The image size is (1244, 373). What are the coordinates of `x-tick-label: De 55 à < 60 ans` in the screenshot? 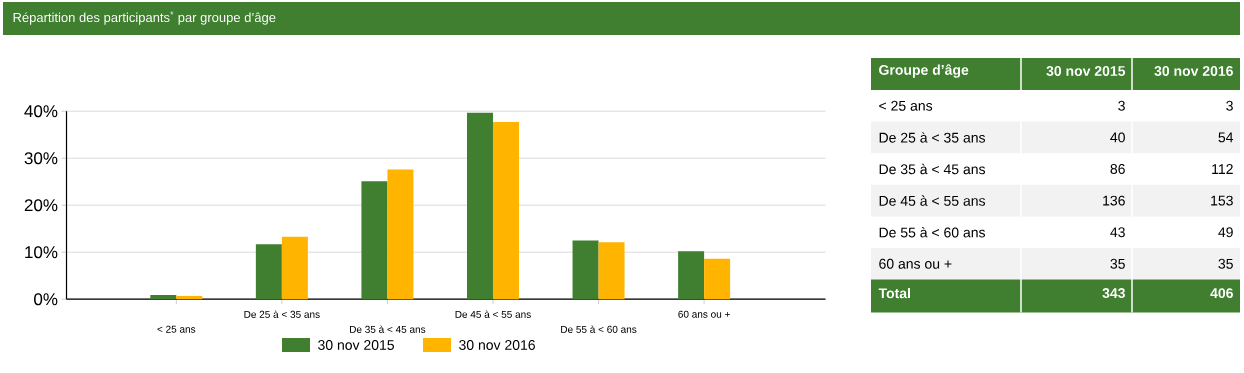 It's located at (599, 329).